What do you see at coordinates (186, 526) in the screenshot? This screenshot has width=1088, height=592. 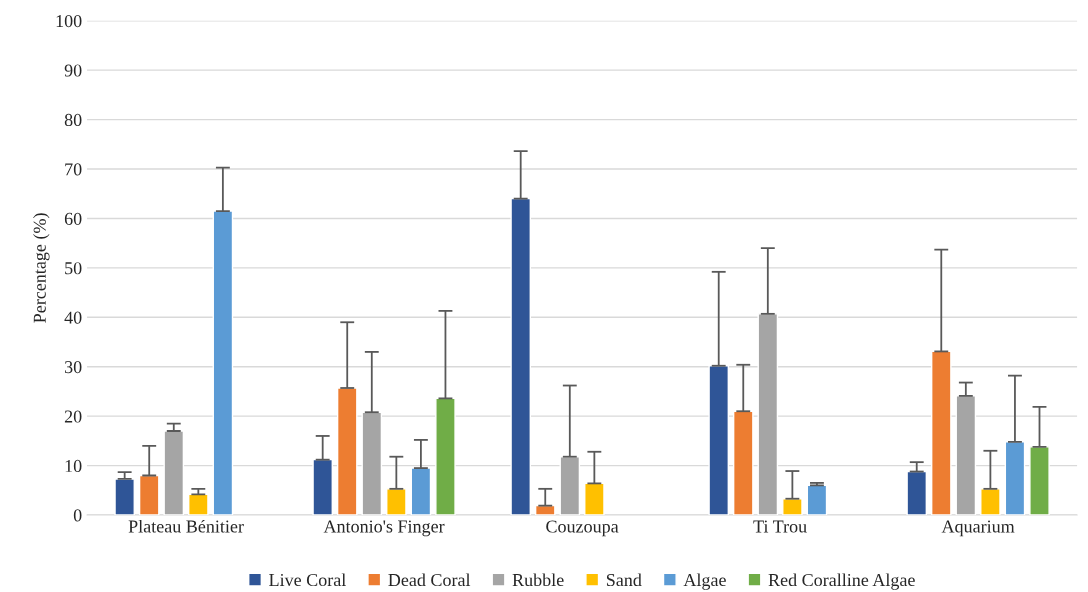 I see `x-tick-label: Plateau Bénitier` at bounding box center [186, 526].